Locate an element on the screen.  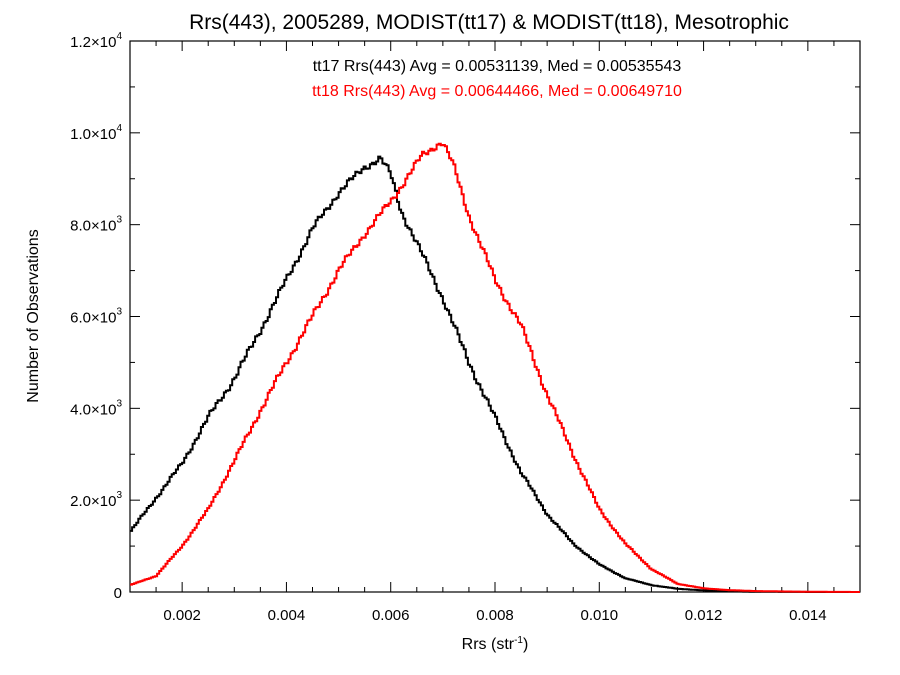
y-tick-label: 1.0×10⁴ is located at coordinates (96, 133).